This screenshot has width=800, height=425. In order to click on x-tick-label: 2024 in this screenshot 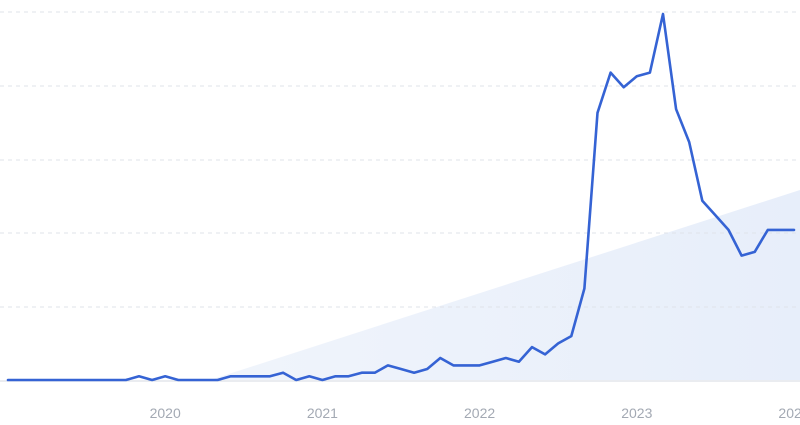, I will do `click(789, 413)`.